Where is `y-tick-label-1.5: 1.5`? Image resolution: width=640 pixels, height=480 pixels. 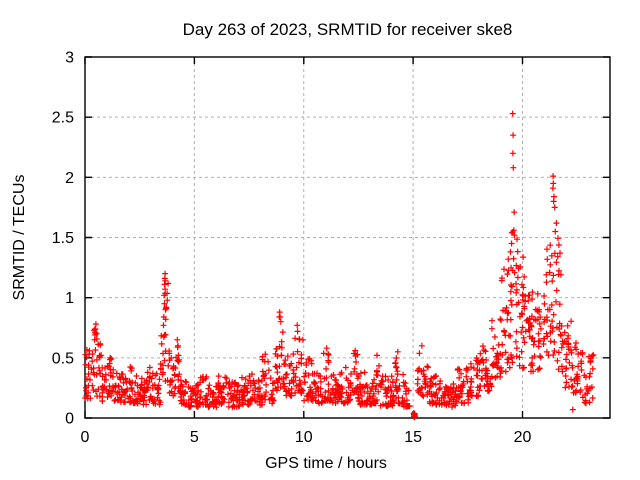
y-tick-label-1.5: 1.5 is located at coordinates (63, 238).